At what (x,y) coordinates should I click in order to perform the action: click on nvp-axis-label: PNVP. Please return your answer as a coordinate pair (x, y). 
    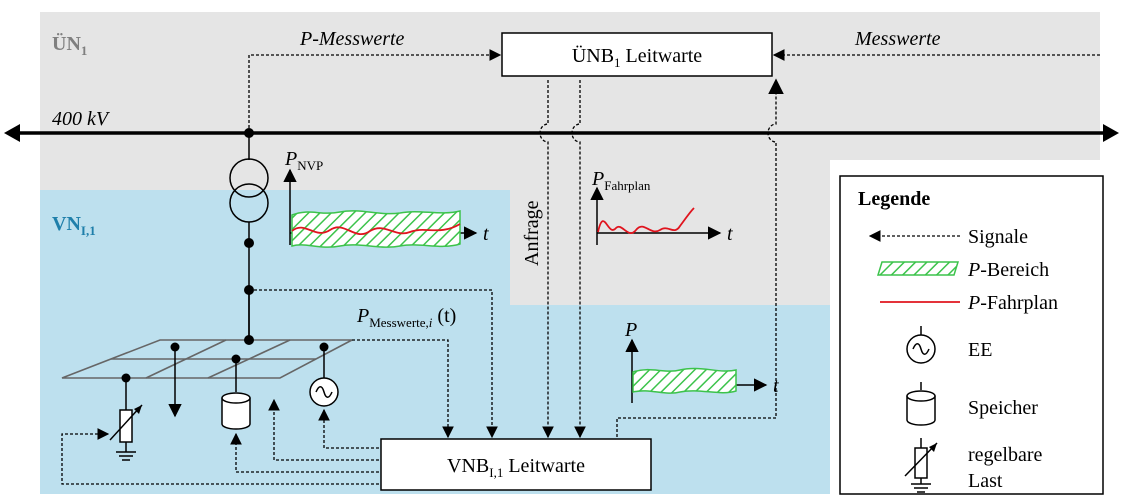
    Looking at the image, I should click on (303, 160).